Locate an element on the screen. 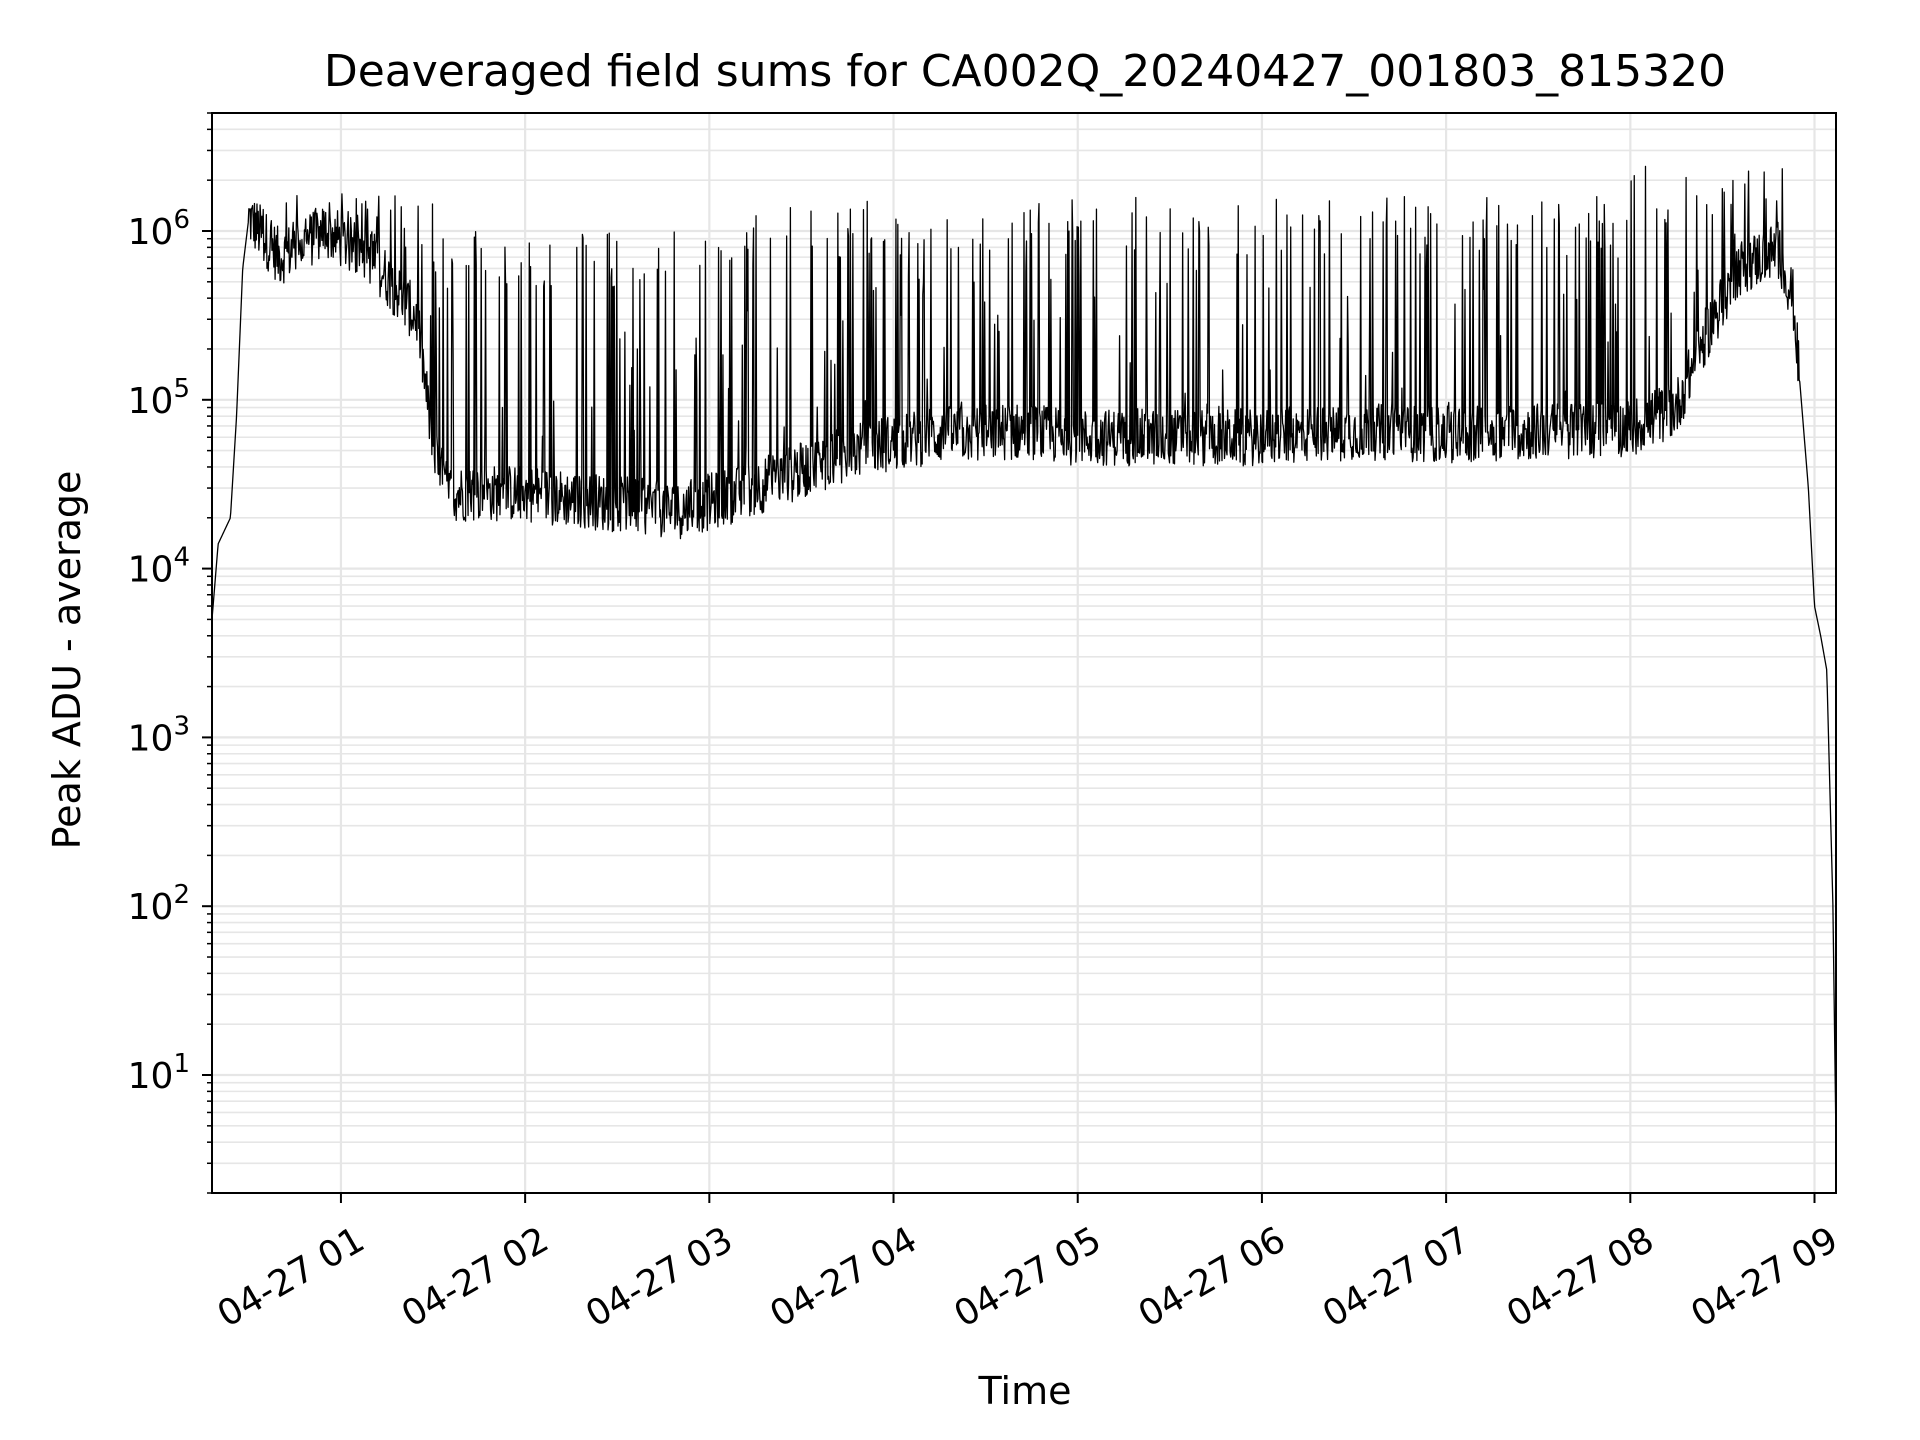 The width and height of the screenshot is (1920, 1440). y-tick-label: 10⁵ is located at coordinates (159, 398).